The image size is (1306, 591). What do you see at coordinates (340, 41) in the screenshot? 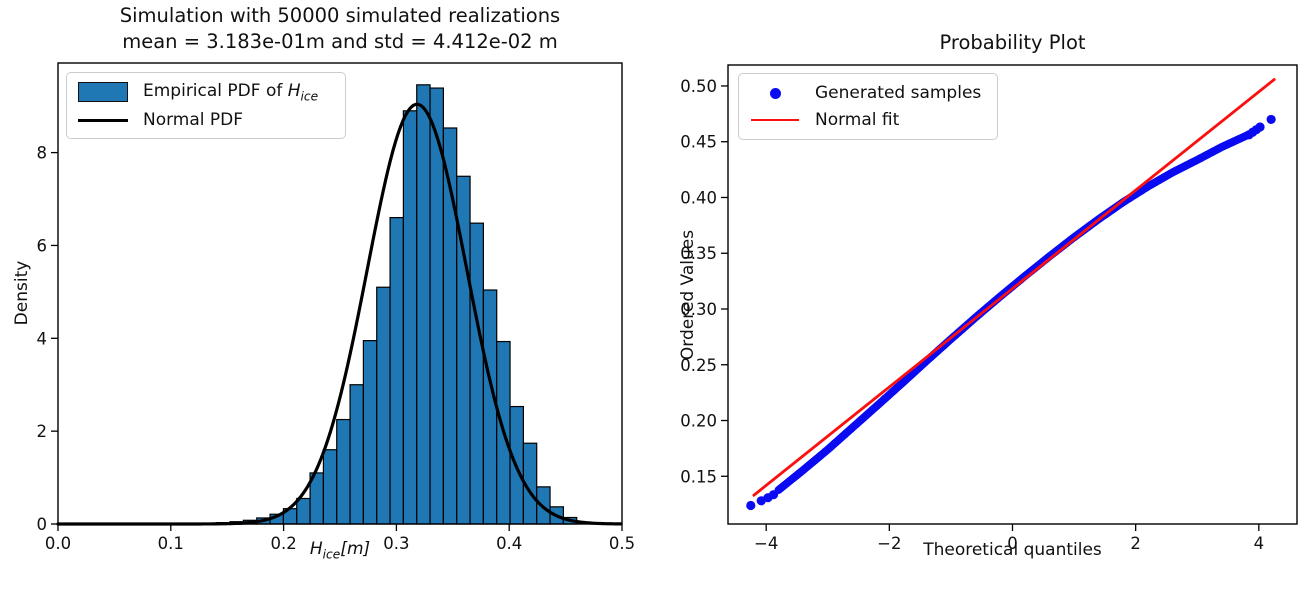
I see `left-plot-title-line2: mean = 3.183e-01m and std = 4.412e-02 m` at bounding box center [340, 41].